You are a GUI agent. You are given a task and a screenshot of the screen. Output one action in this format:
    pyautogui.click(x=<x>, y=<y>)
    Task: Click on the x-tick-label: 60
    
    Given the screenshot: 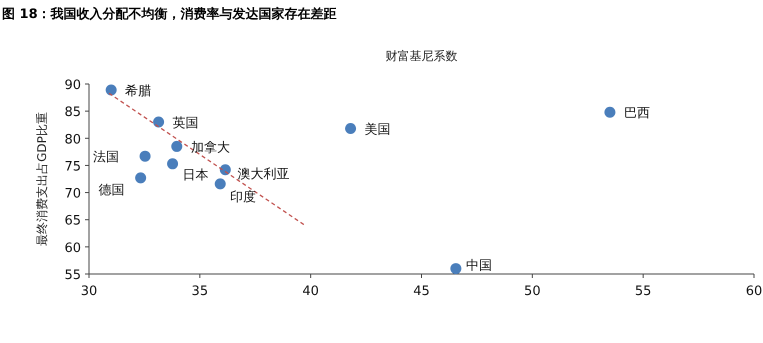 What is the action you would take?
    pyautogui.click(x=754, y=291)
    